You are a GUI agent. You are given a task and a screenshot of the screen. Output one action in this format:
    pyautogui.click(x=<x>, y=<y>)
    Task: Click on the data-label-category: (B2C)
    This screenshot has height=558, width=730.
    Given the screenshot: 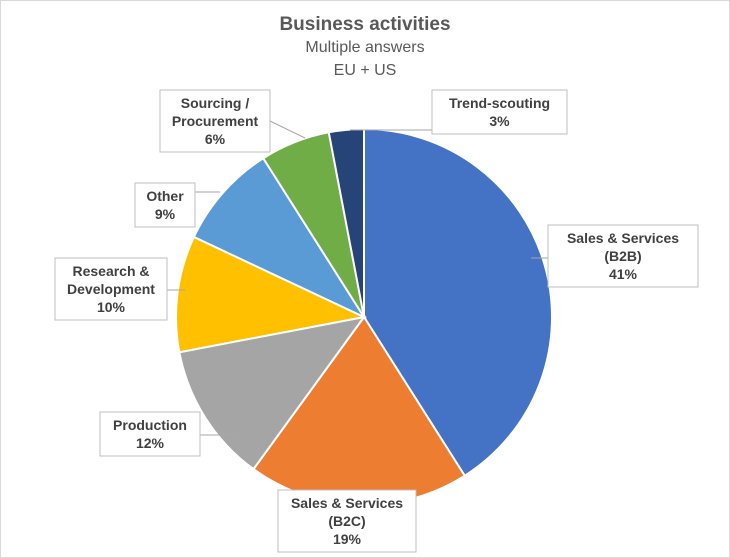 What is the action you would take?
    pyautogui.click(x=346, y=521)
    